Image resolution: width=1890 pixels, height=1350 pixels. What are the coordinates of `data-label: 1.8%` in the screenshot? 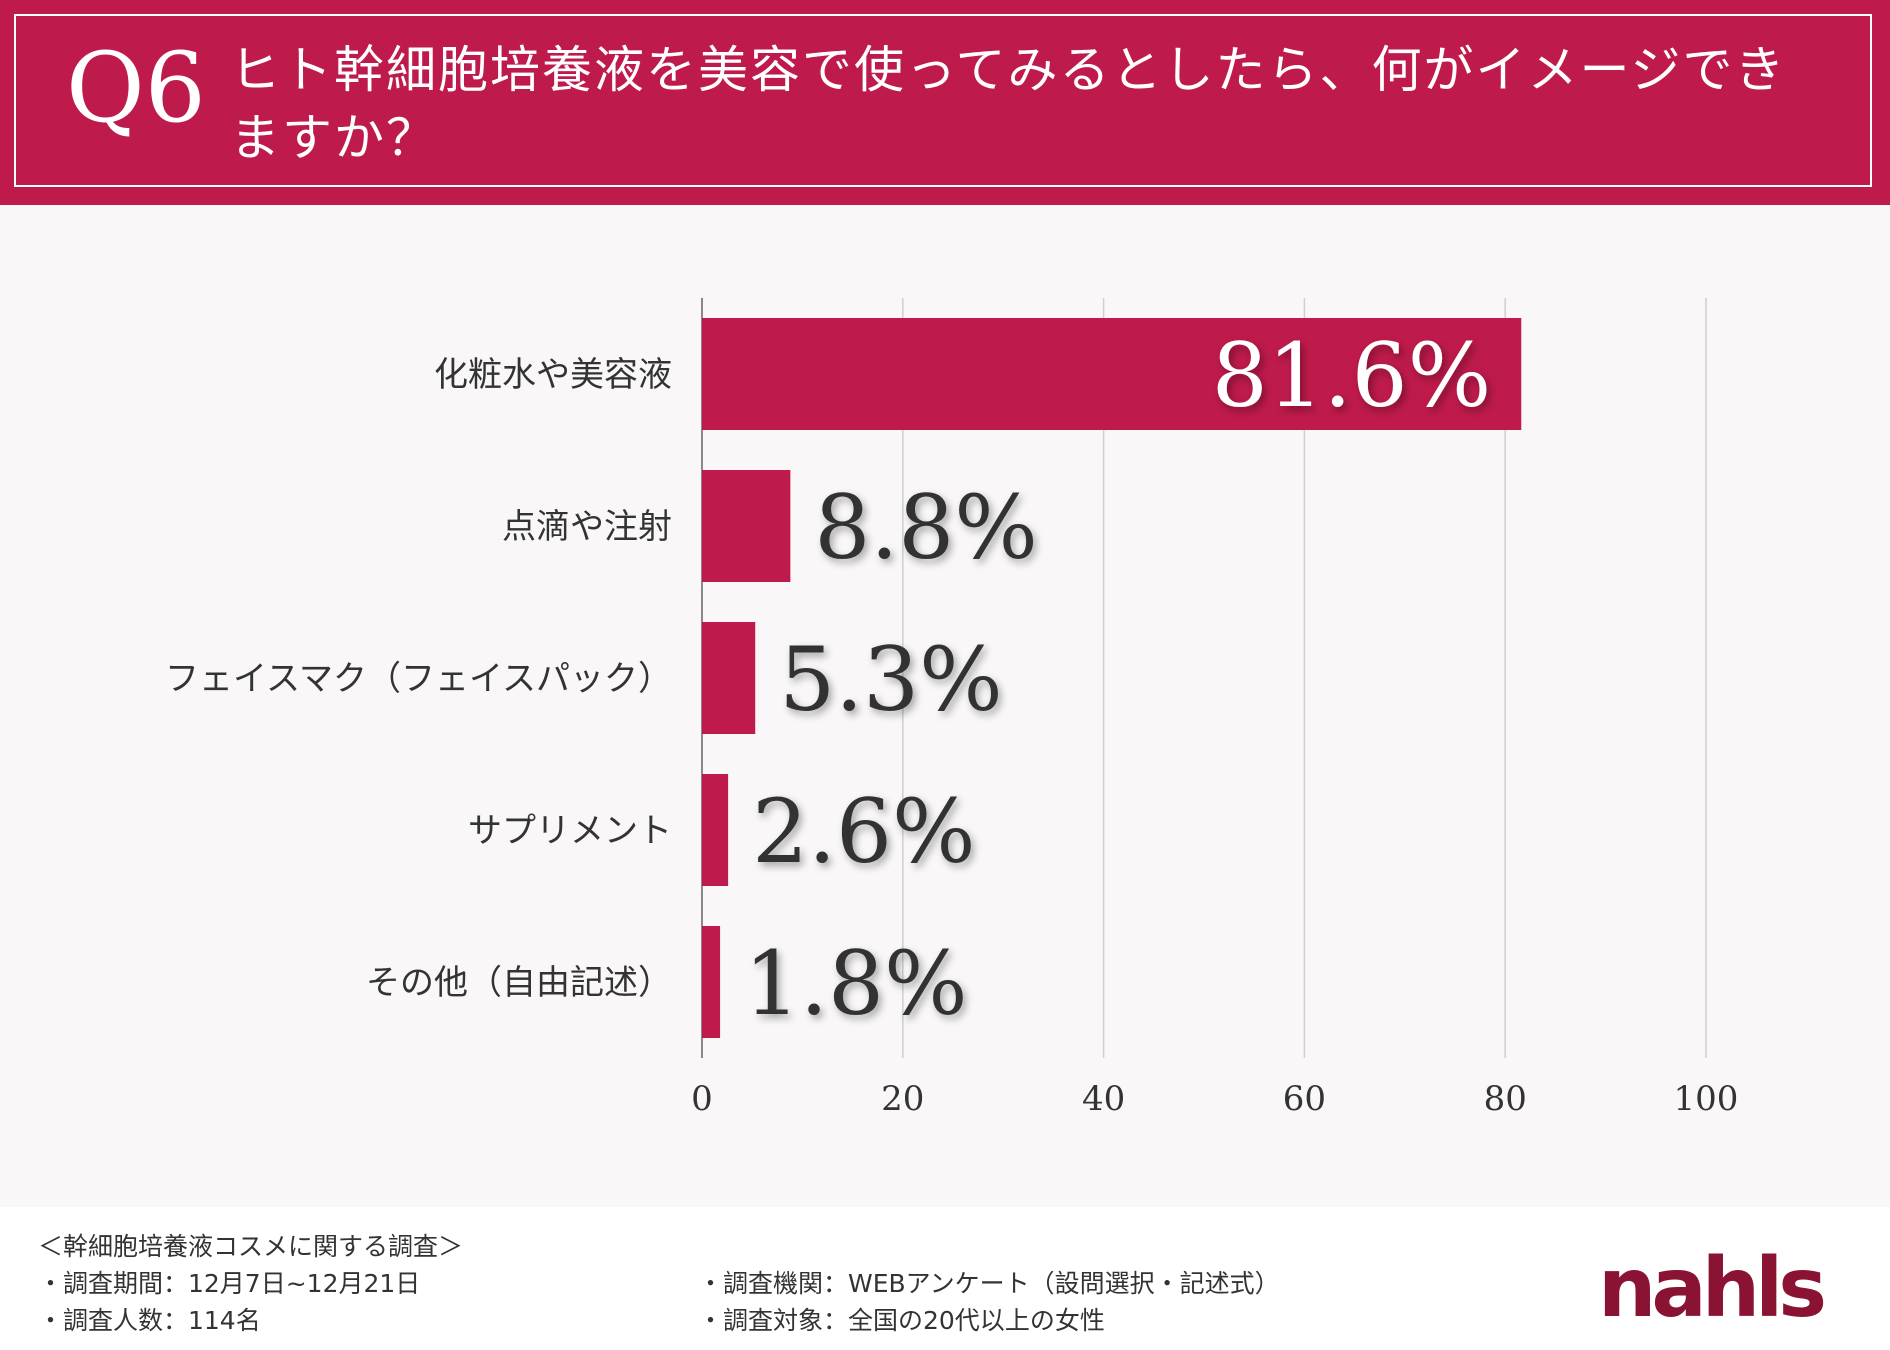 It's located at (856, 983).